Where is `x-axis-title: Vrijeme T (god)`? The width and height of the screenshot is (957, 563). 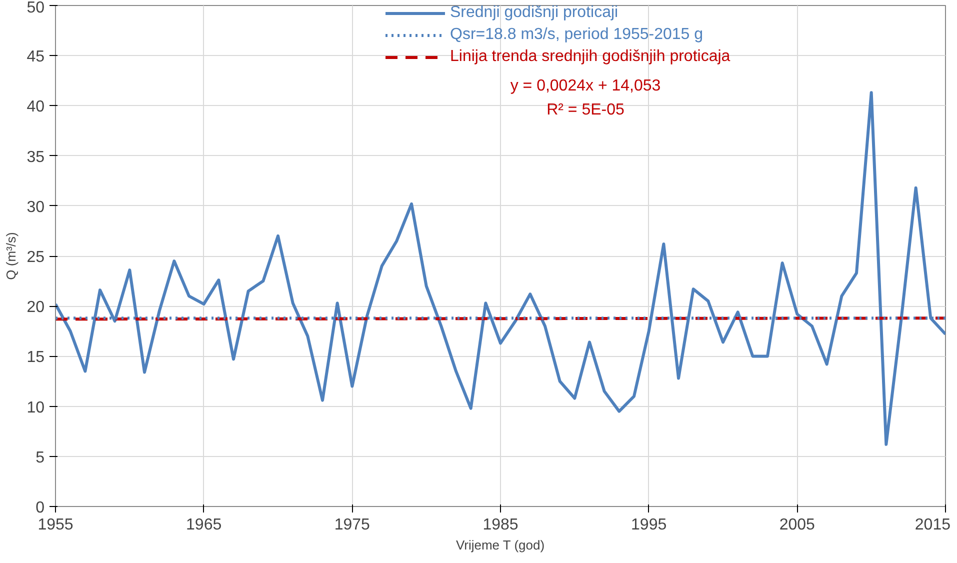
x-axis-title: Vrijeme T (god) is located at coordinates (500, 545).